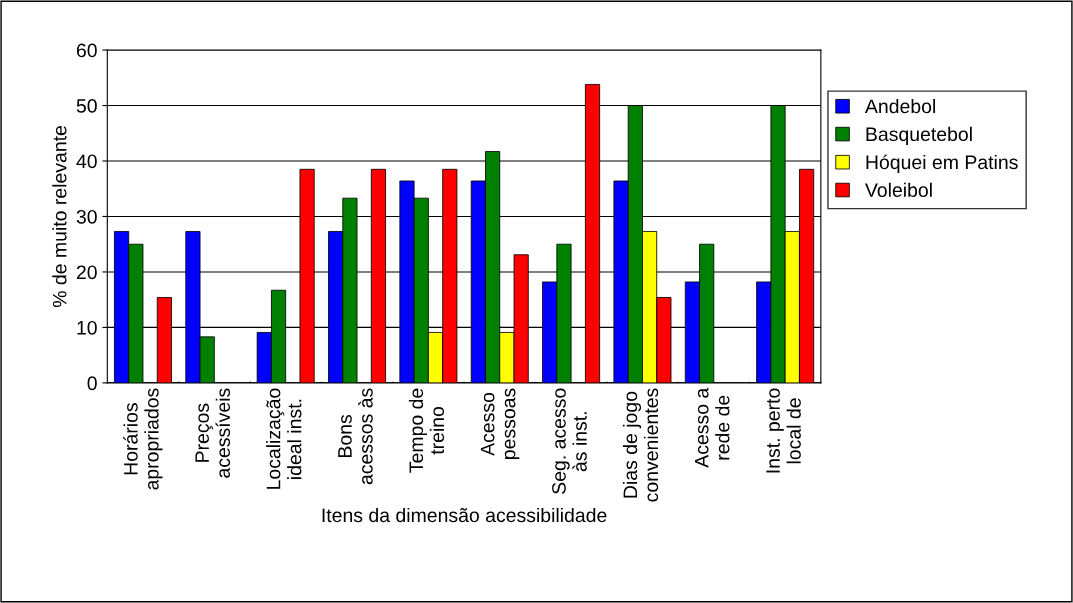 The width and height of the screenshot is (1073, 603). What do you see at coordinates (86, 105) in the screenshot?
I see `y-tick-label: 50` at bounding box center [86, 105].